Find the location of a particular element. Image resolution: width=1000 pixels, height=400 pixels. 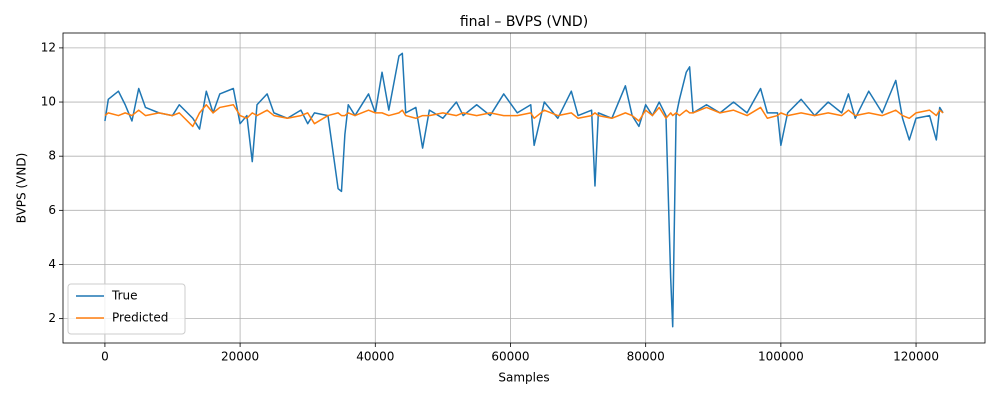

y-axis-label: BVPS (VND) is located at coordinates (22, 188).